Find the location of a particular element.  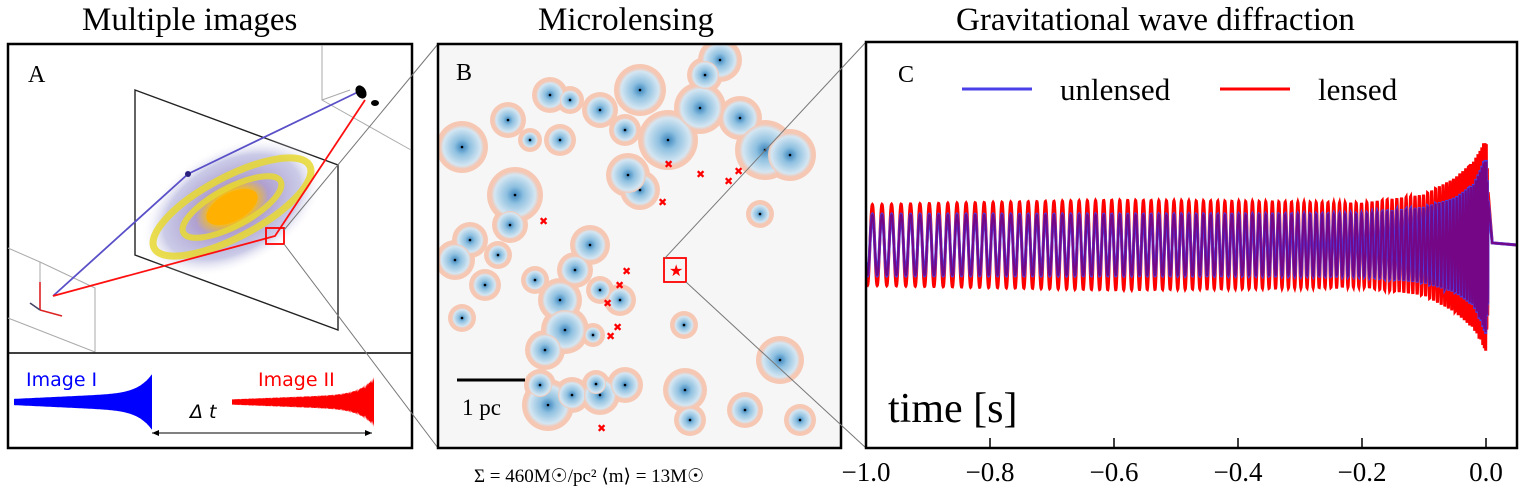

zoom-box-a is located at coordinates (275, 236).